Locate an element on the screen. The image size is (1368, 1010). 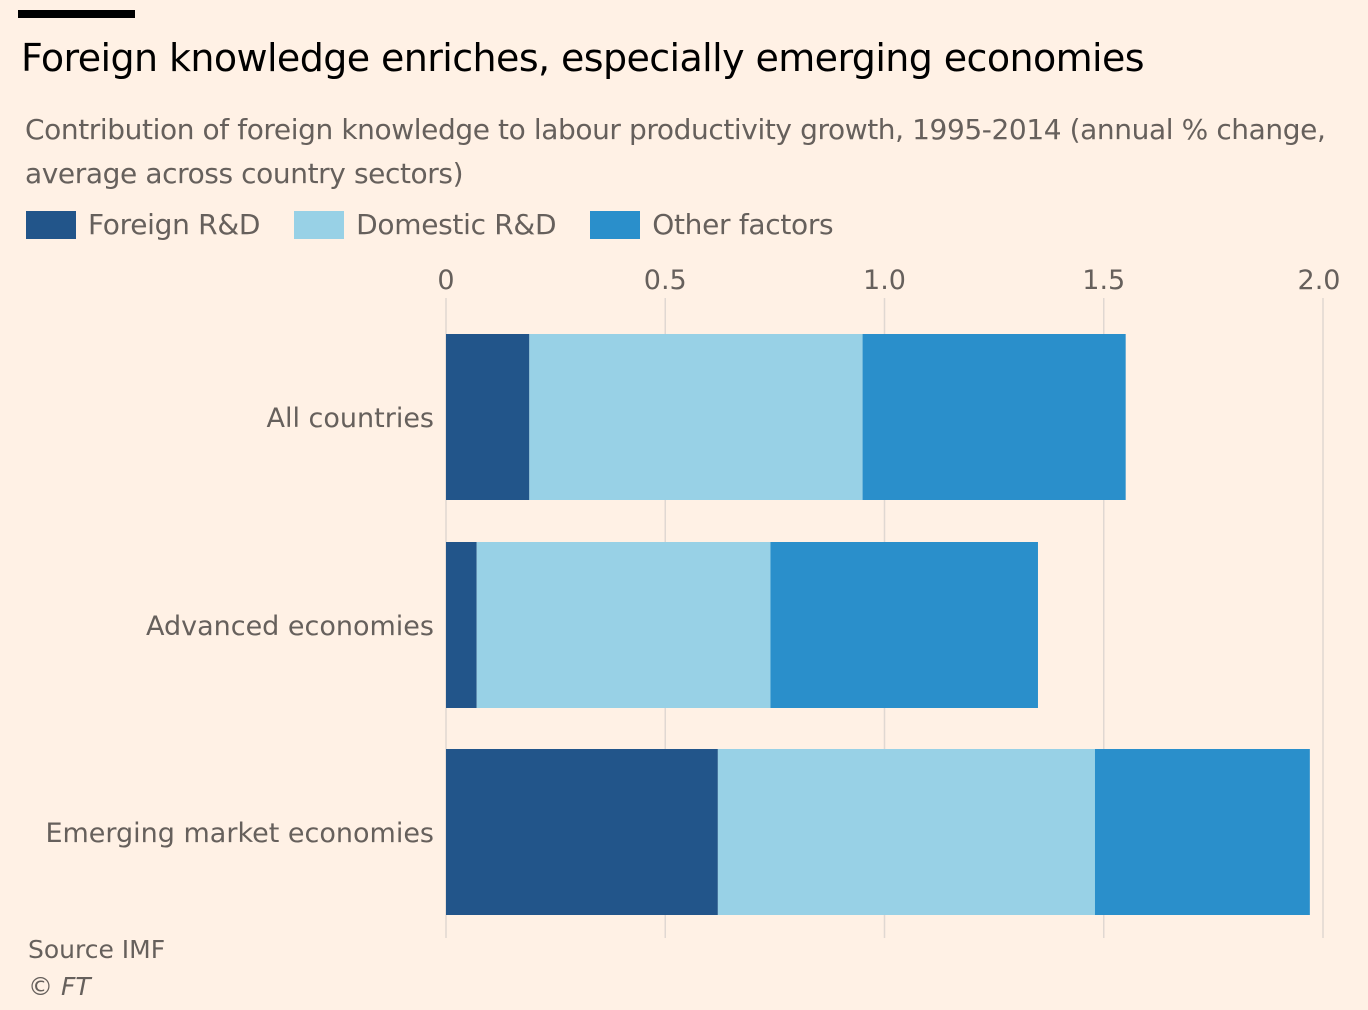
legend-label-domestic-rd: Domestic R&D is located at coordinates (456, 224).